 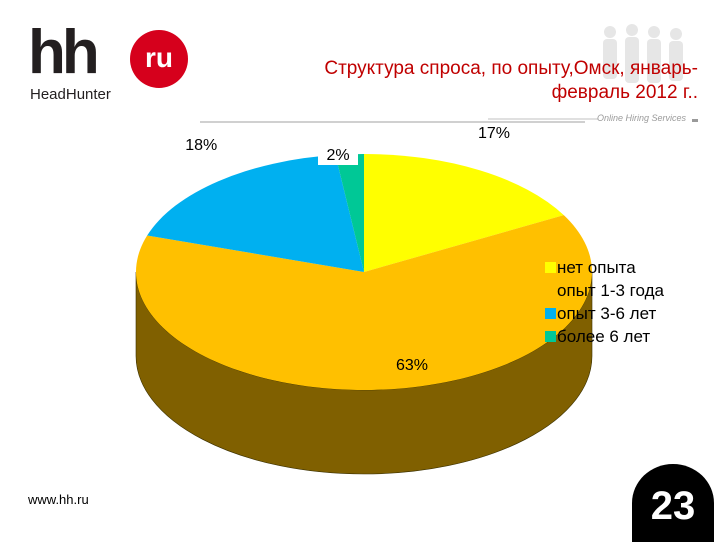 What do you see at coordinates (596, 267) in the screenshot?
I see `legend-label: нет опыта` at bounding box center [596, 267].